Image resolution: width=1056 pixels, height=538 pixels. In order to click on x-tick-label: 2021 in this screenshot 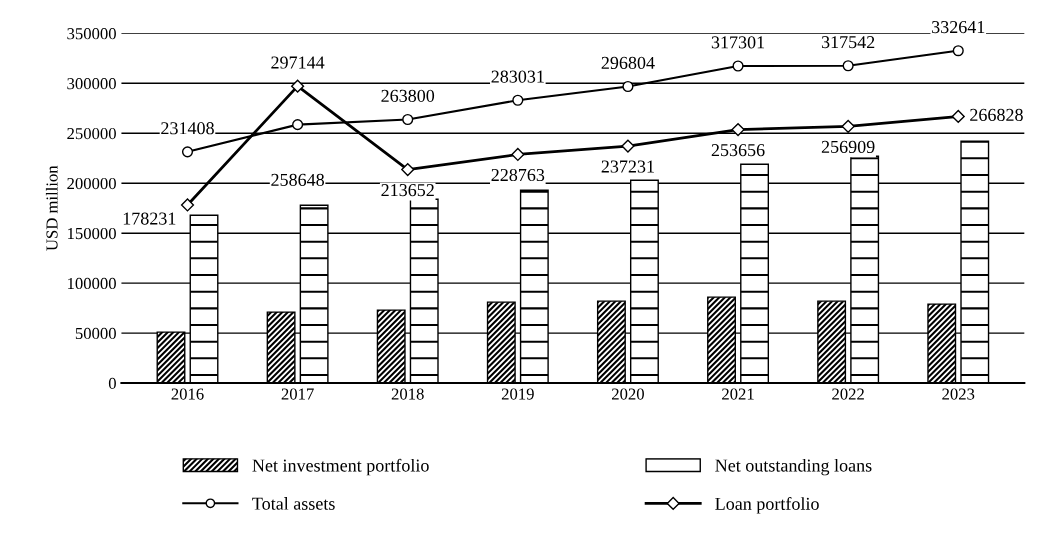, I will do `click(738, 394)`.